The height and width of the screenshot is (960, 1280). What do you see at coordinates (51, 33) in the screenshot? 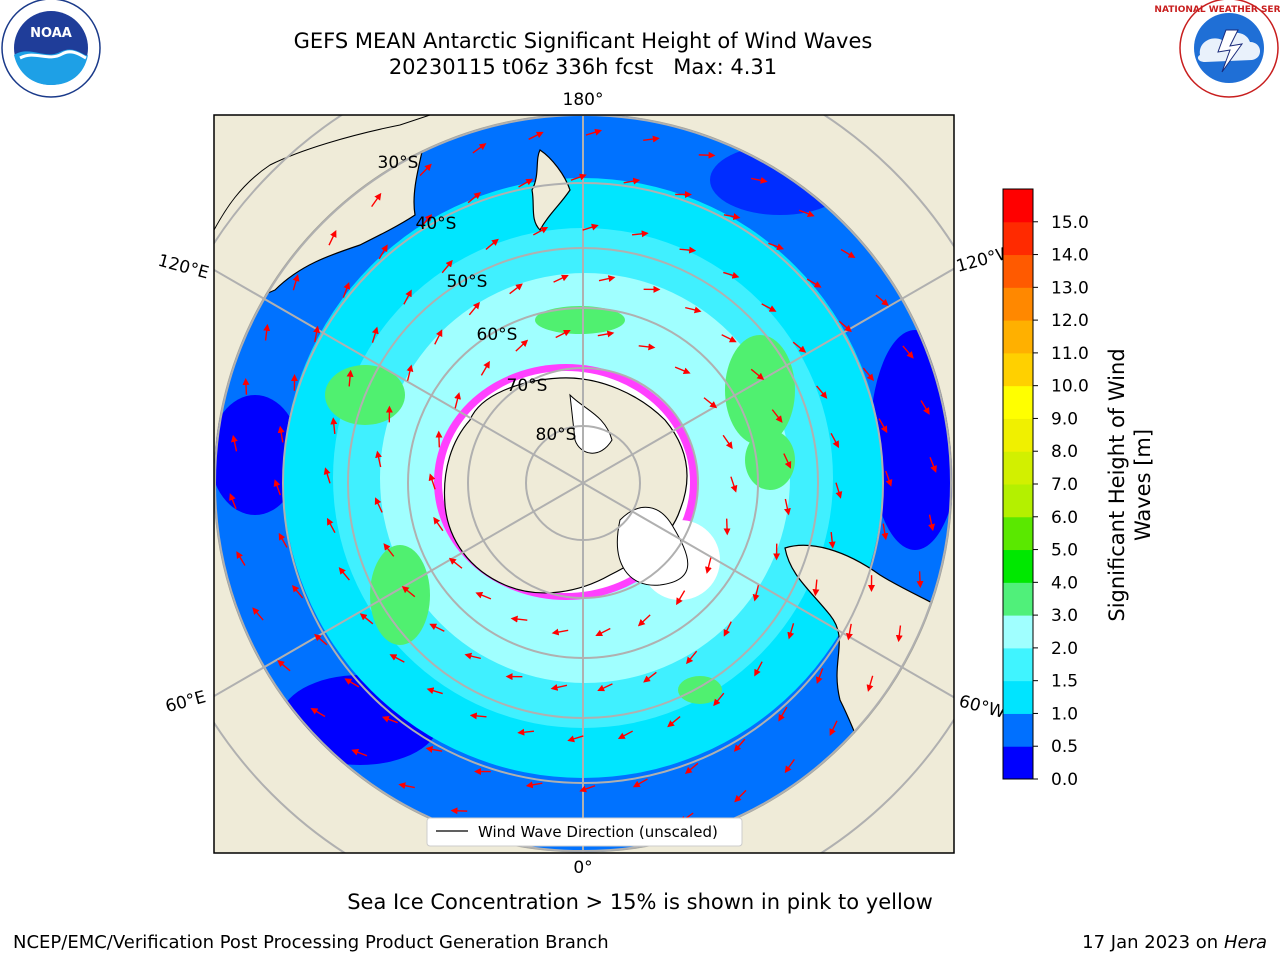
I see `noaa-logo-text: NOAA` at bounding box center [51, 33].